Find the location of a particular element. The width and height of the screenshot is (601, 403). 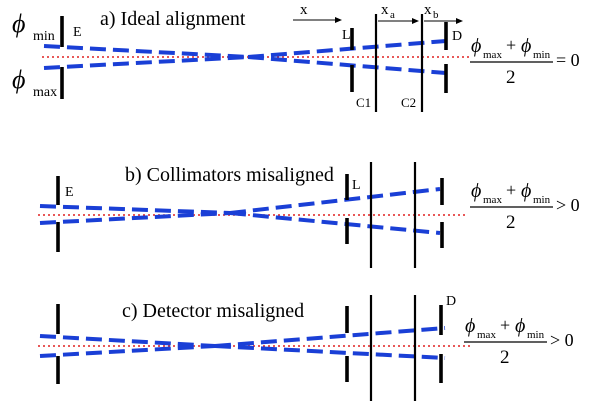

phi-max-subscript: max is located at coordinates (45, 92).